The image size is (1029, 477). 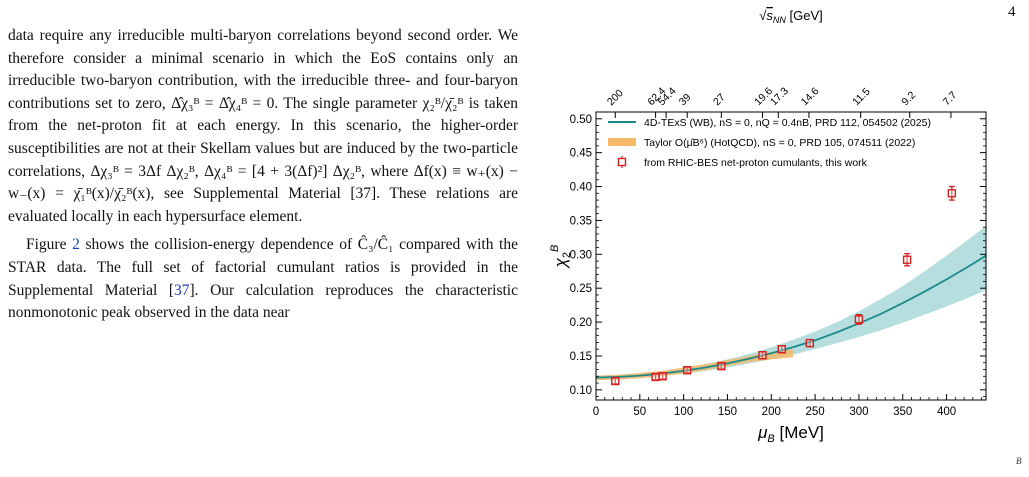 What do you see at coordinates (727, 412) in the screenshot?
I see `x-tick-label: 150` at bounding box center [727, 412].